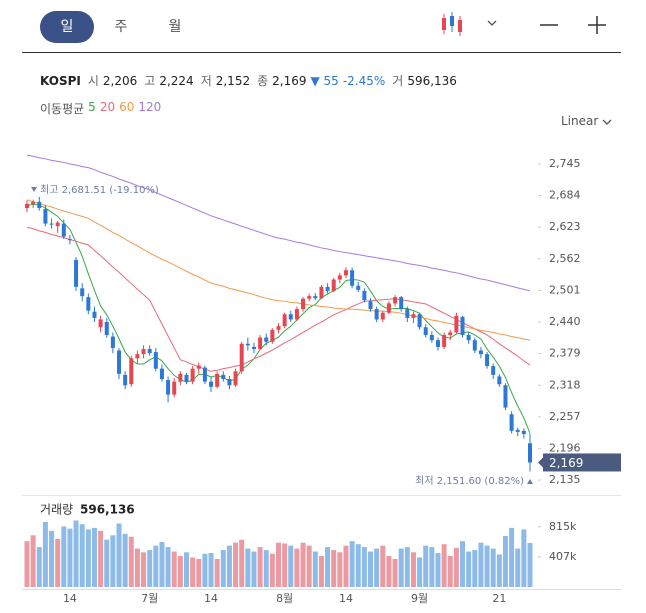  What do you see at coordinates (565, 321) in the screenshot?
I see `y-tick-label: 2,440` at bounding box center [565, 321].